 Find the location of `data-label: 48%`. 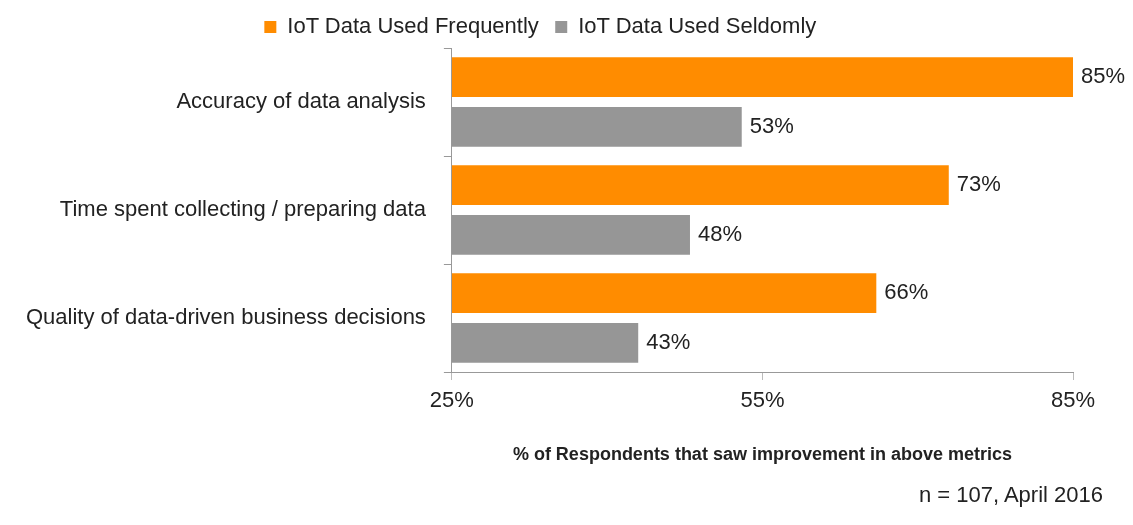

data-label: 48% is located at coordinates (720, 233).